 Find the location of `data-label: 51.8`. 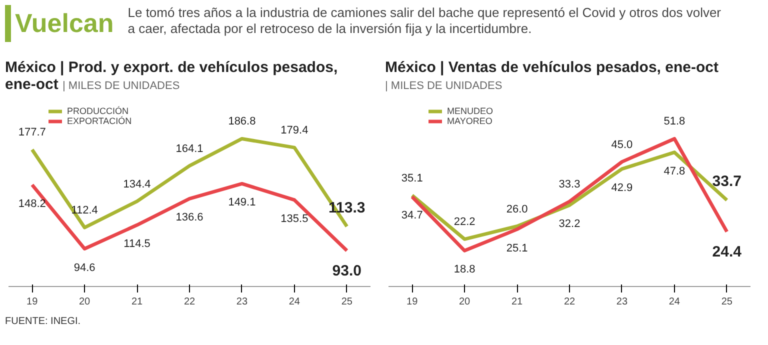

data-label: 51.8 is located at coordinates (675, 122).